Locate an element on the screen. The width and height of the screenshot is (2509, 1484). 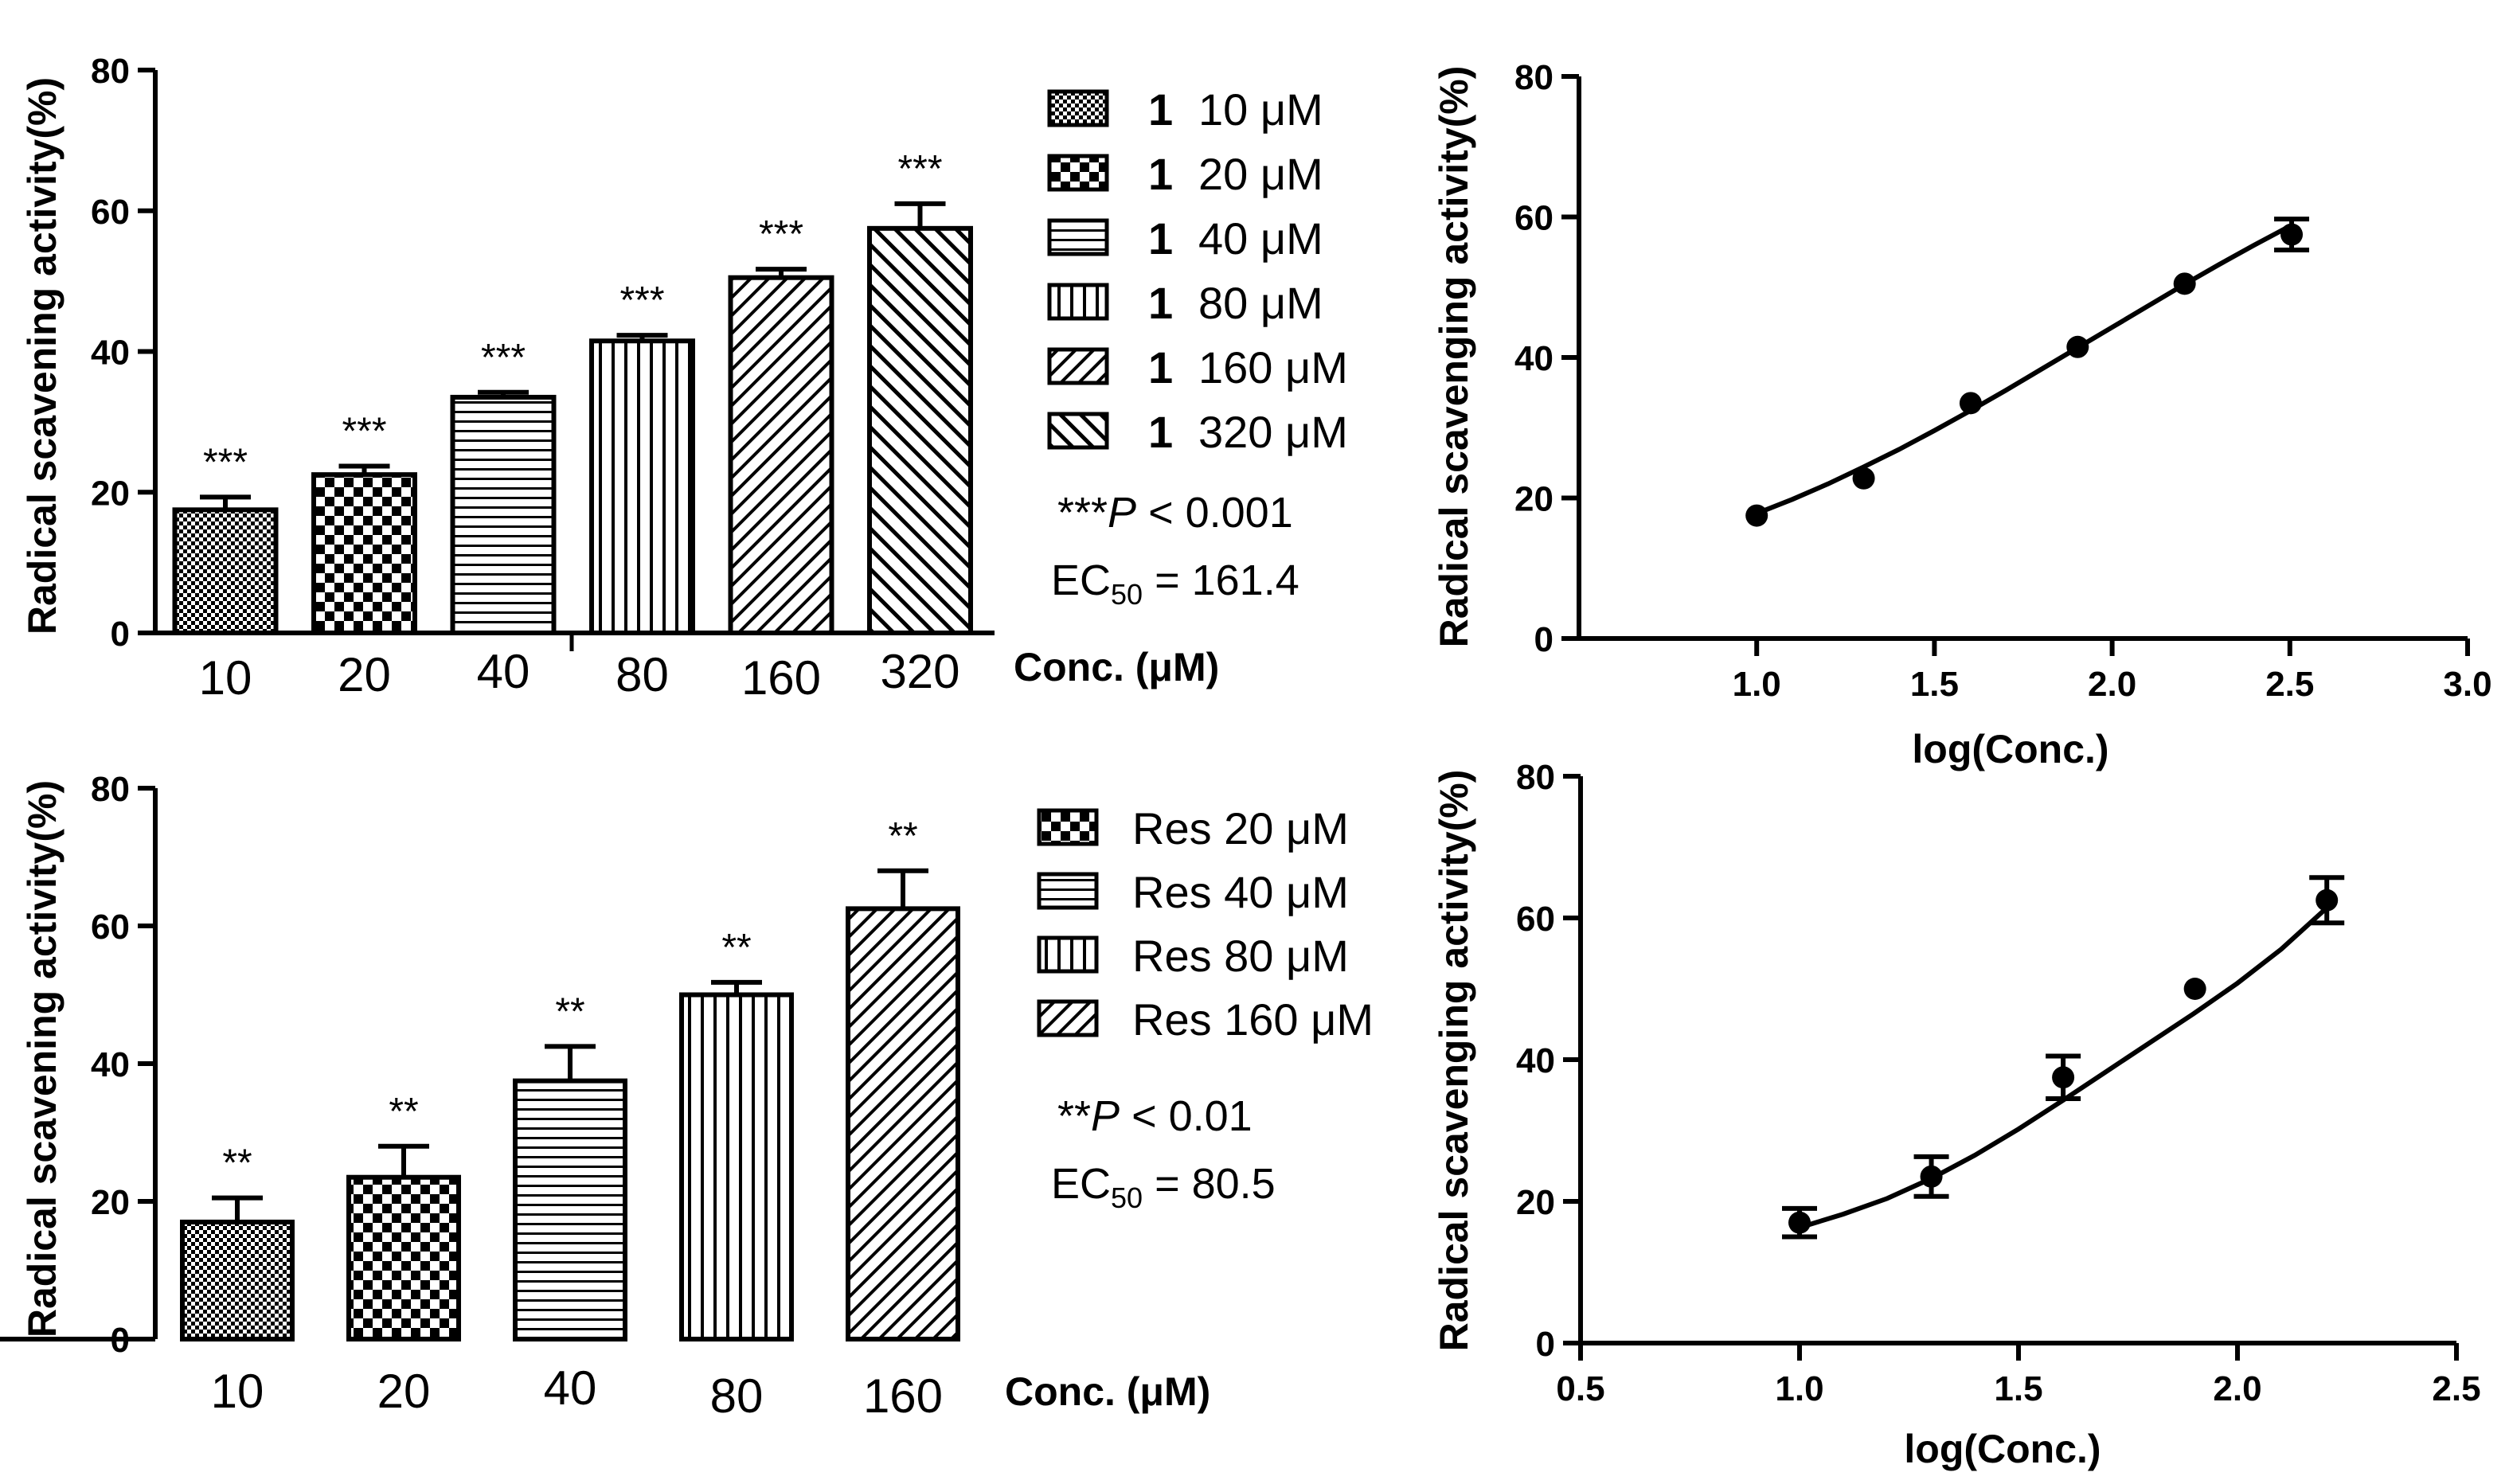
p1-legend-label-0: 10 μM is located at coordinates (1260, 109).